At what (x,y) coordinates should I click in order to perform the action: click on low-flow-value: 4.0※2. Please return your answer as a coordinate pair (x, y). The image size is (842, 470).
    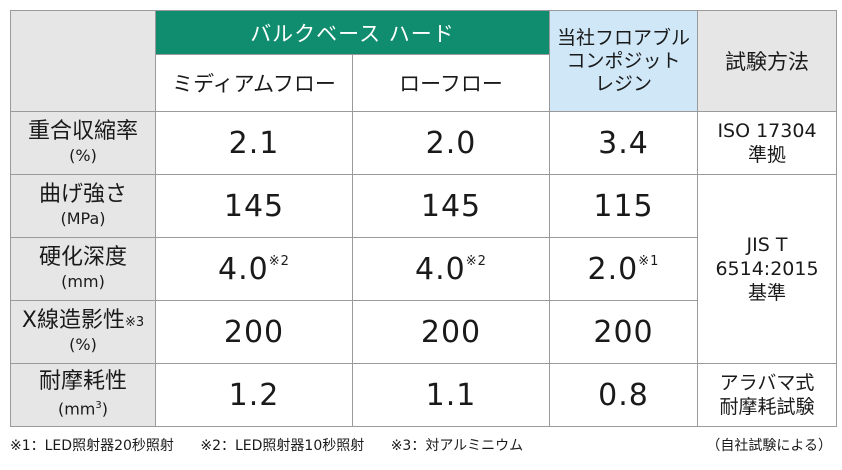
    Looking at the image, I should click on (451, 269).